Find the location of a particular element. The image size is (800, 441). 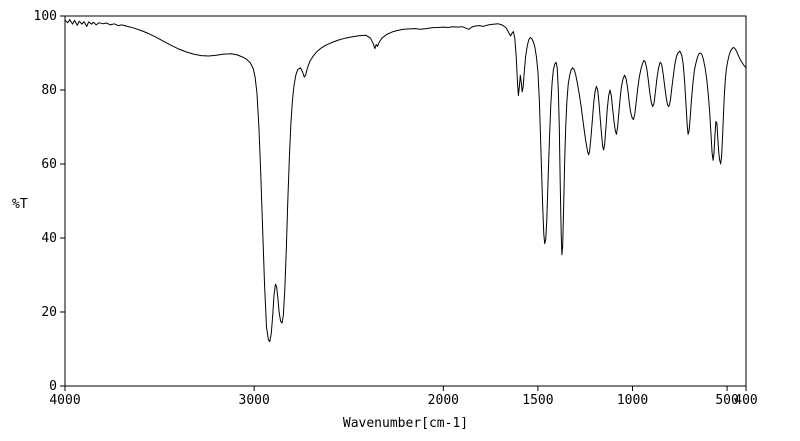

x-tick-label: 500 is located at coordinates (726, 400).